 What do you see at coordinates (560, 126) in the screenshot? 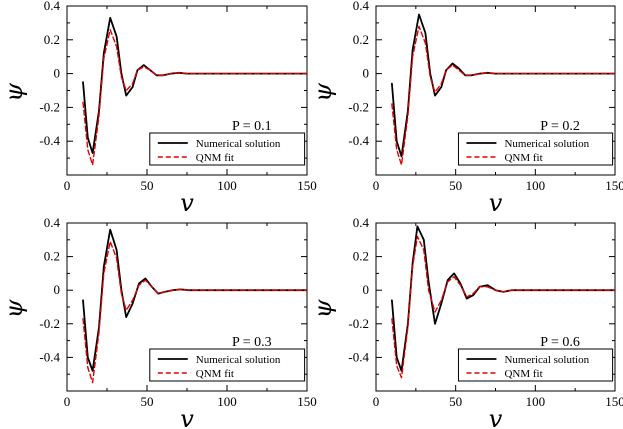
I see `panel-parameter-label: P = 0.2` at bounding box center [560, 126].